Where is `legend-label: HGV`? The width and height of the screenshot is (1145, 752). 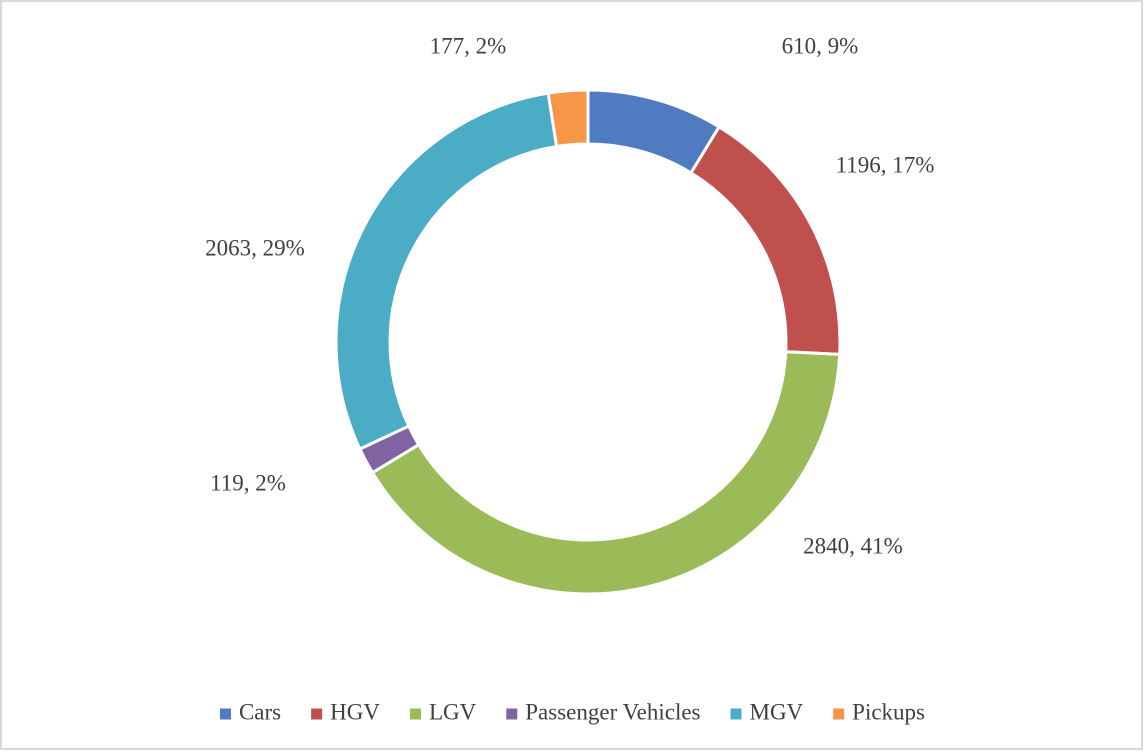 legend-label: HGV is located at coordinates (355, 711).